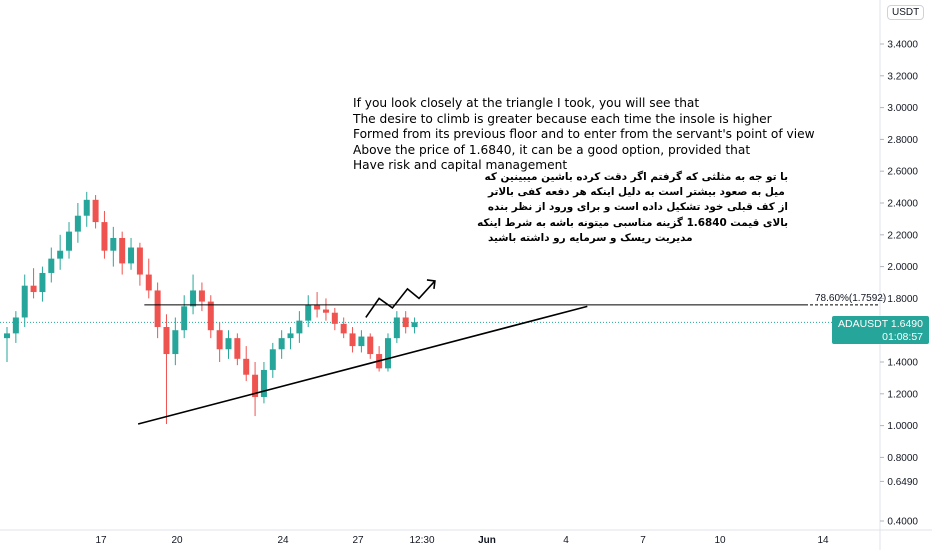  I want to click on y-tick-label: 1.8000, so click(902, 299).